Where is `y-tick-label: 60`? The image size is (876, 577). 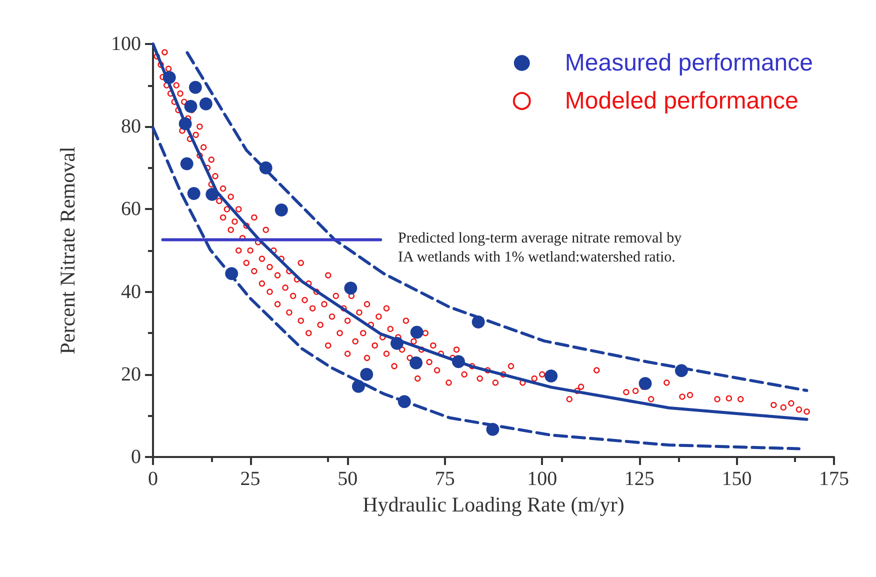
y-tick-label: 60 is located at coordinates (131, 209).